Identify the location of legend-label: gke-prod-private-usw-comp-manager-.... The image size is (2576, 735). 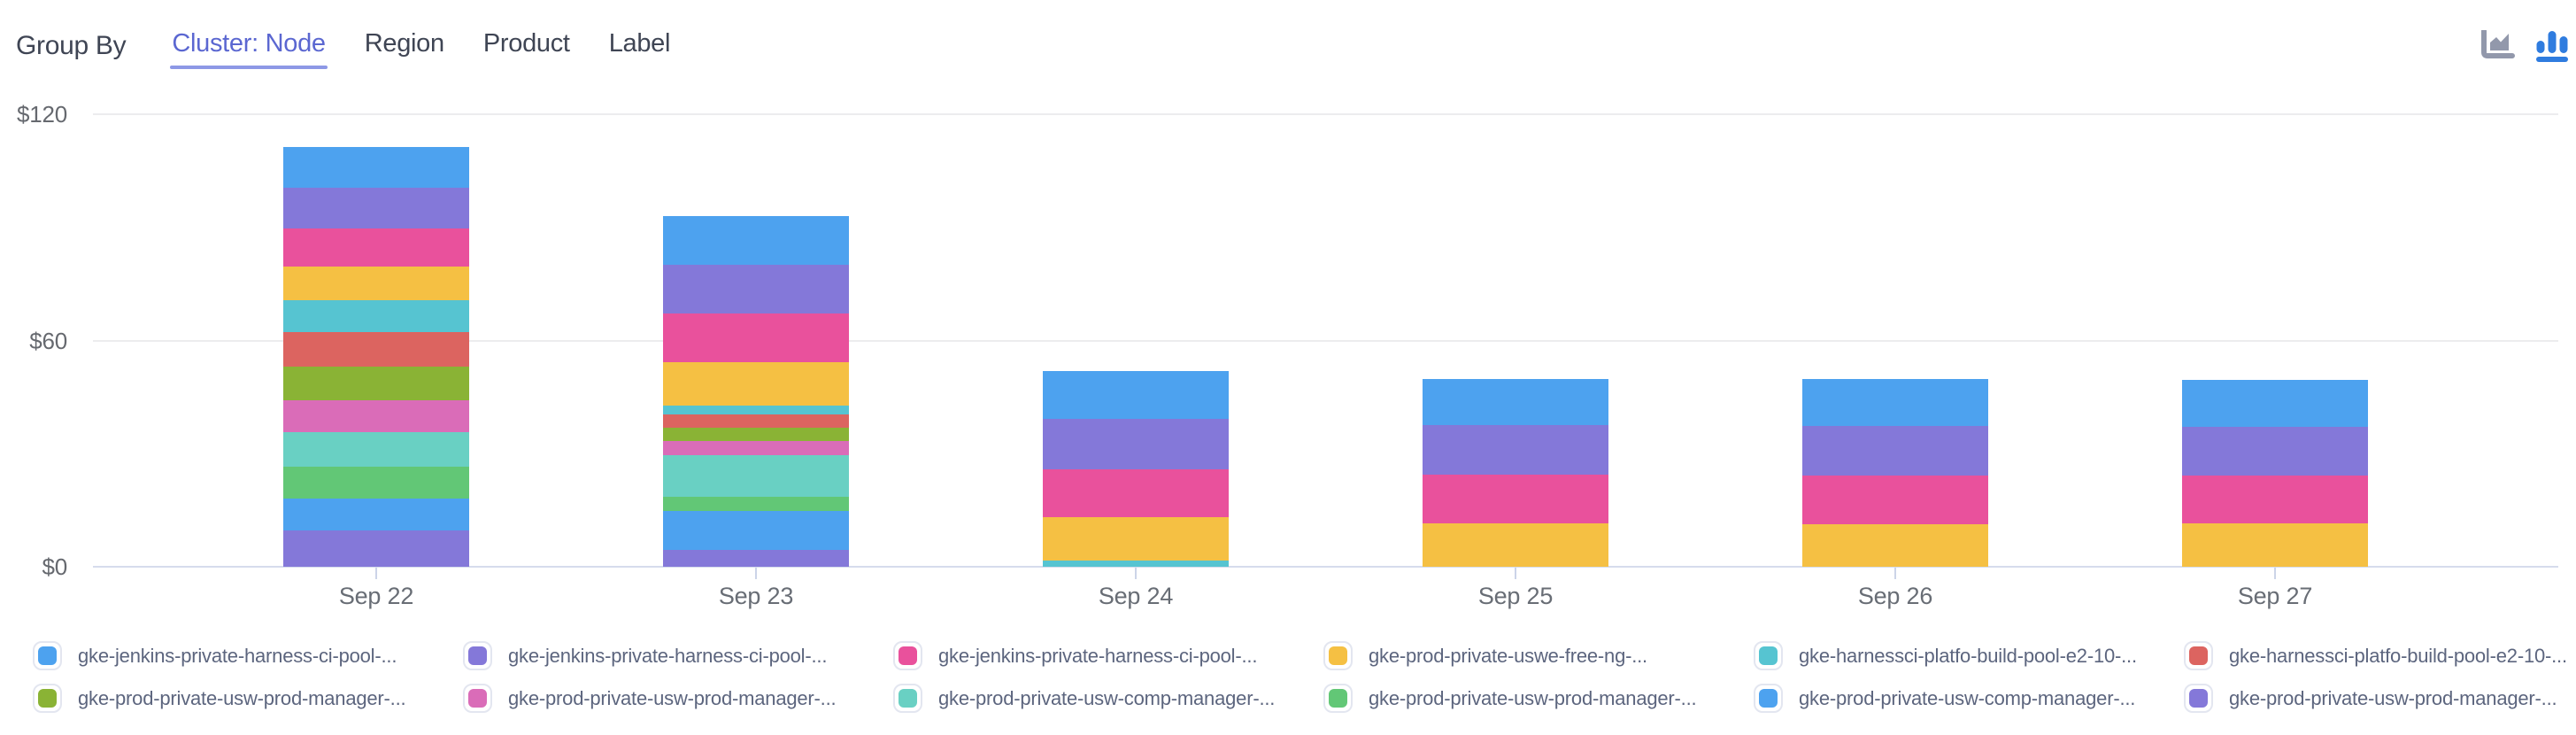
(1107, 697).